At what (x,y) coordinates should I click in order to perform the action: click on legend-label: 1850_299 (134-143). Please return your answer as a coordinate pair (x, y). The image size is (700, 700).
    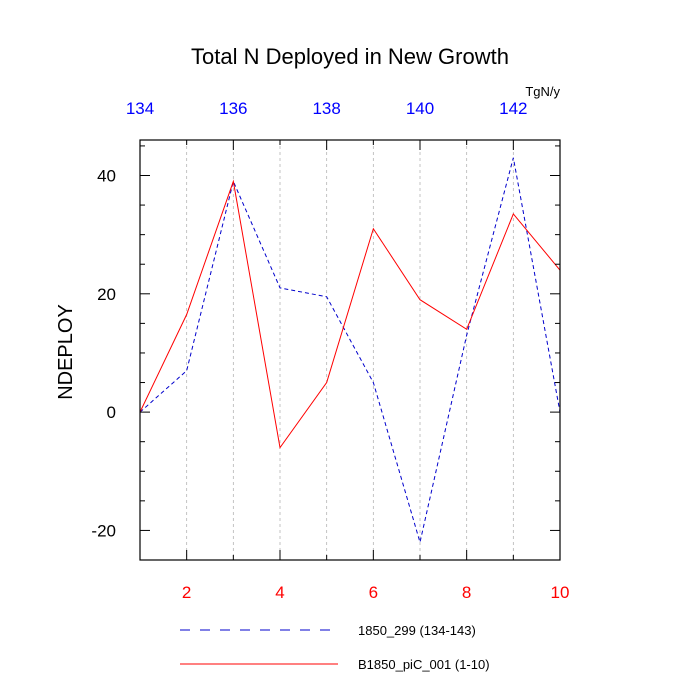
    Looking at the image, I should click on (417, 630).